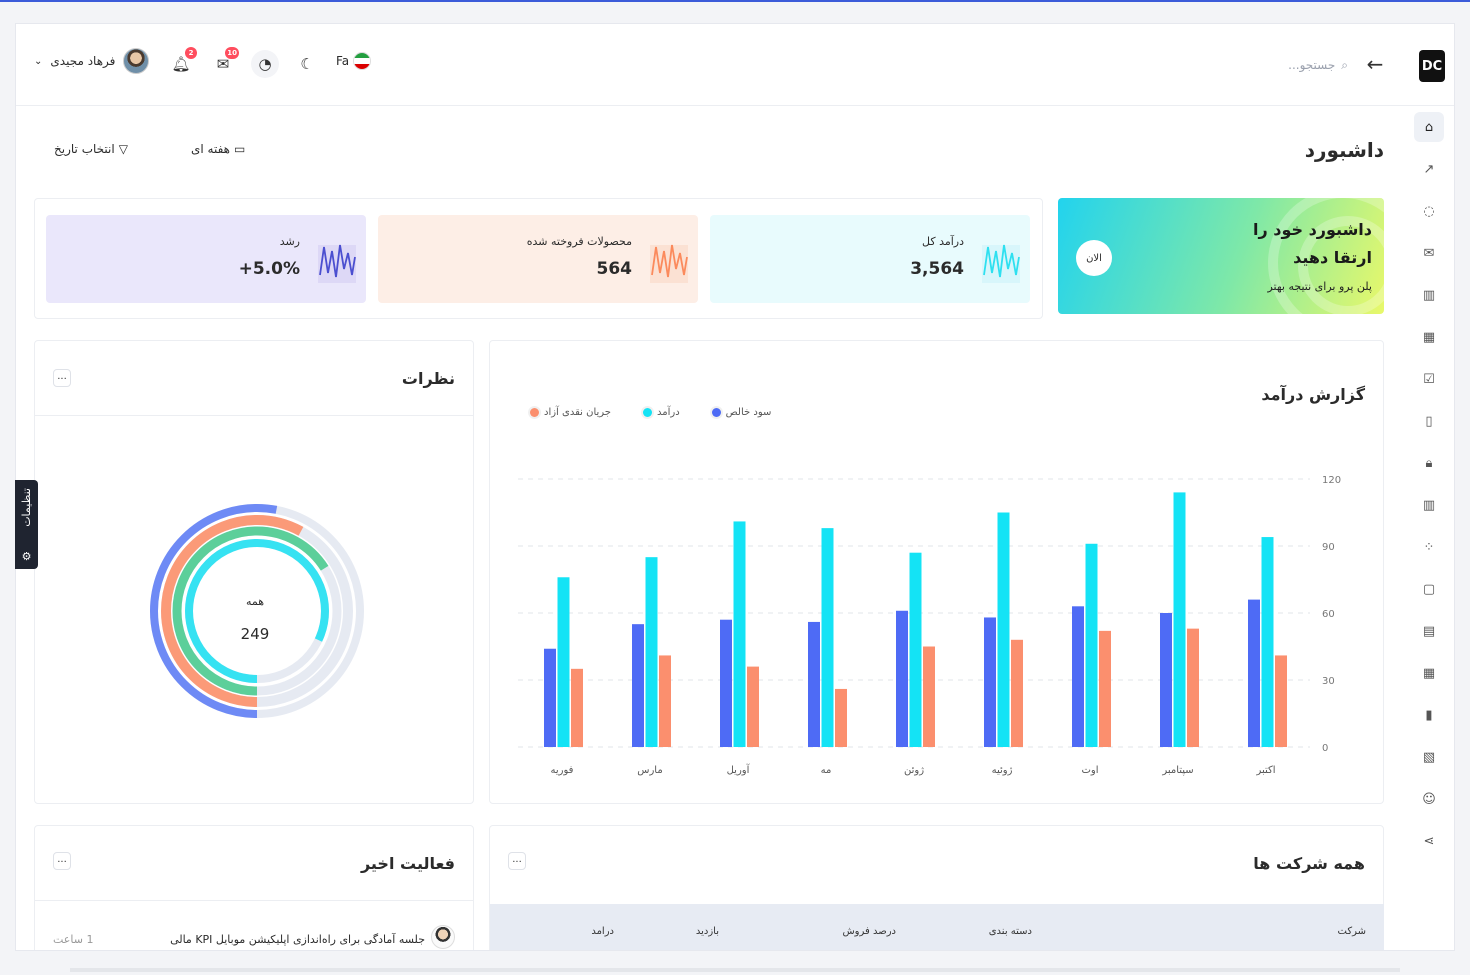  I want to click on column-header: دسته بندی, so click(1010, 931).